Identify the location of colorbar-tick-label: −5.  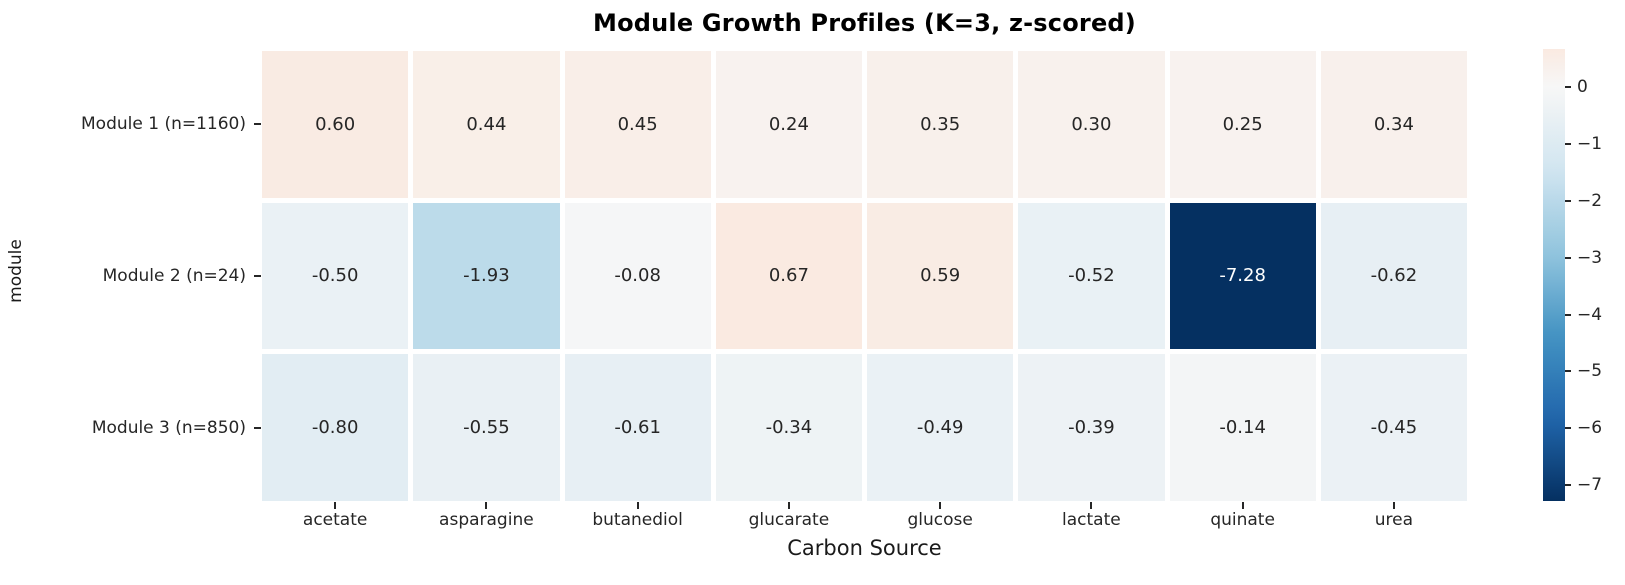
(1590, 371).